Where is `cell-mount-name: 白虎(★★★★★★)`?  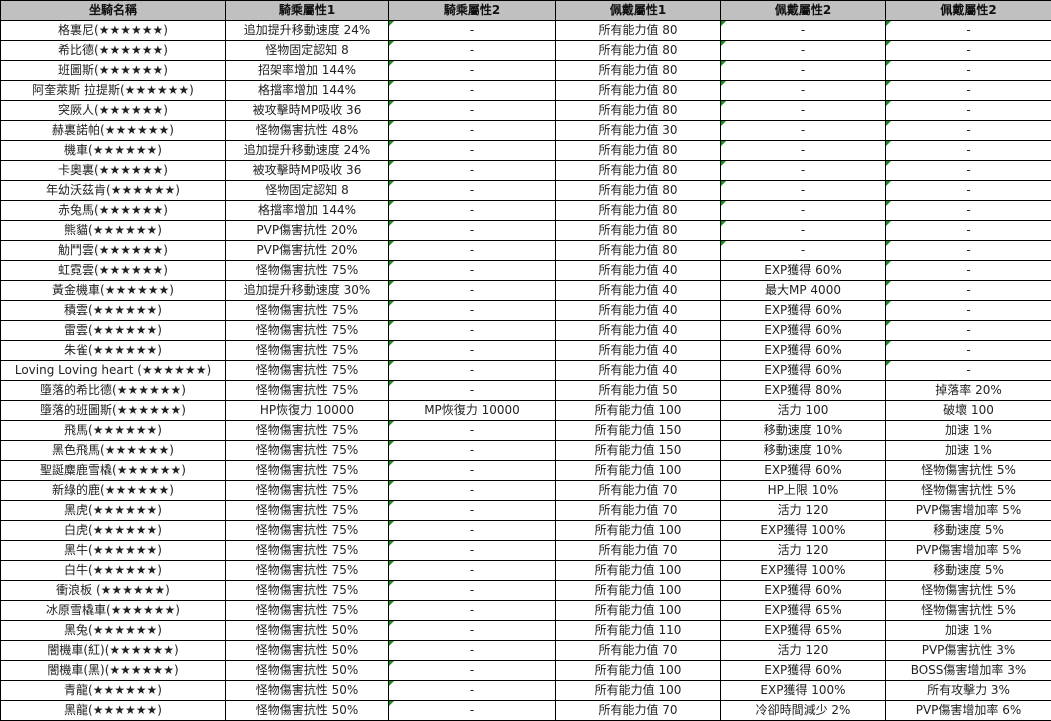 cell-mount-name: 白虎(★★★★★★) is located at coordinates (113, 530).